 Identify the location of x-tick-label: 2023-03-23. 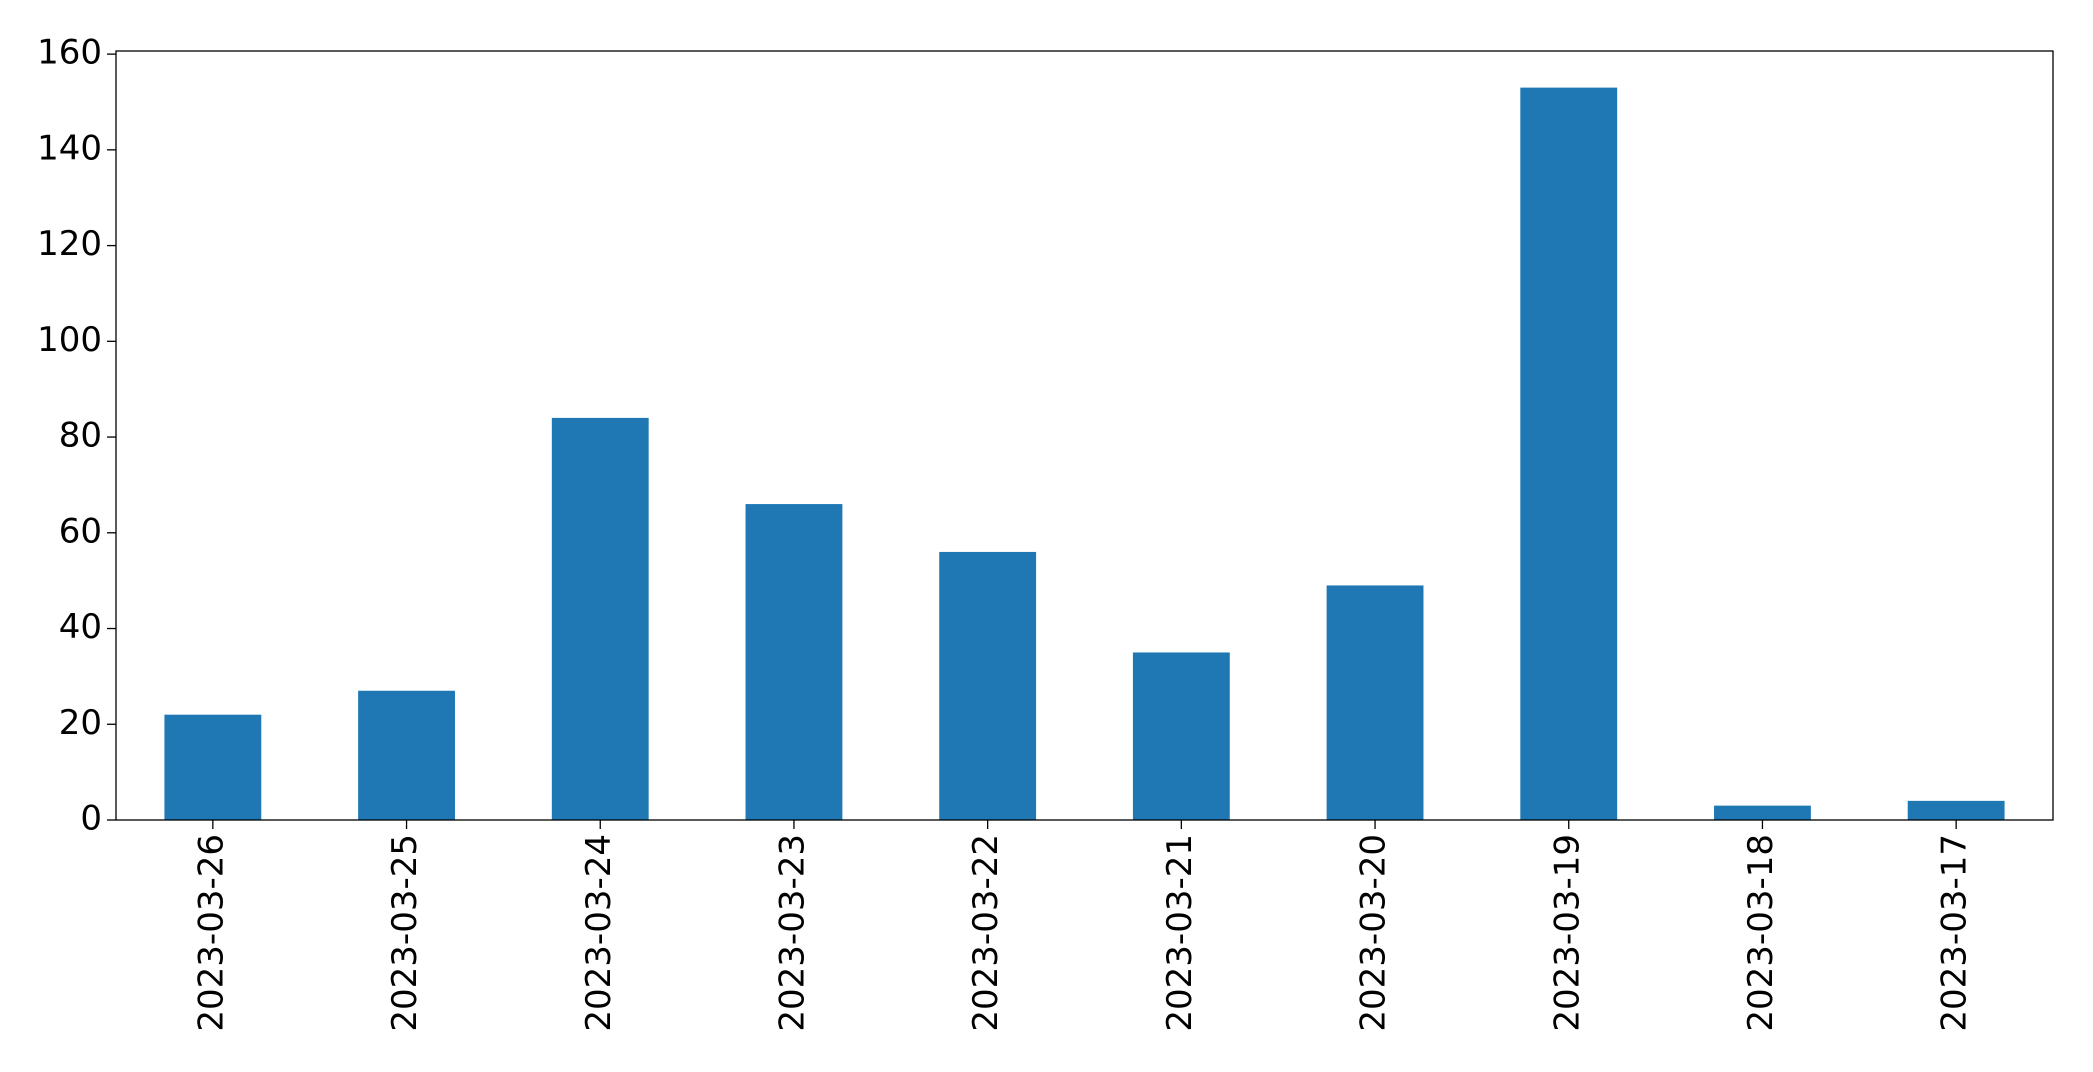
(792, 933).